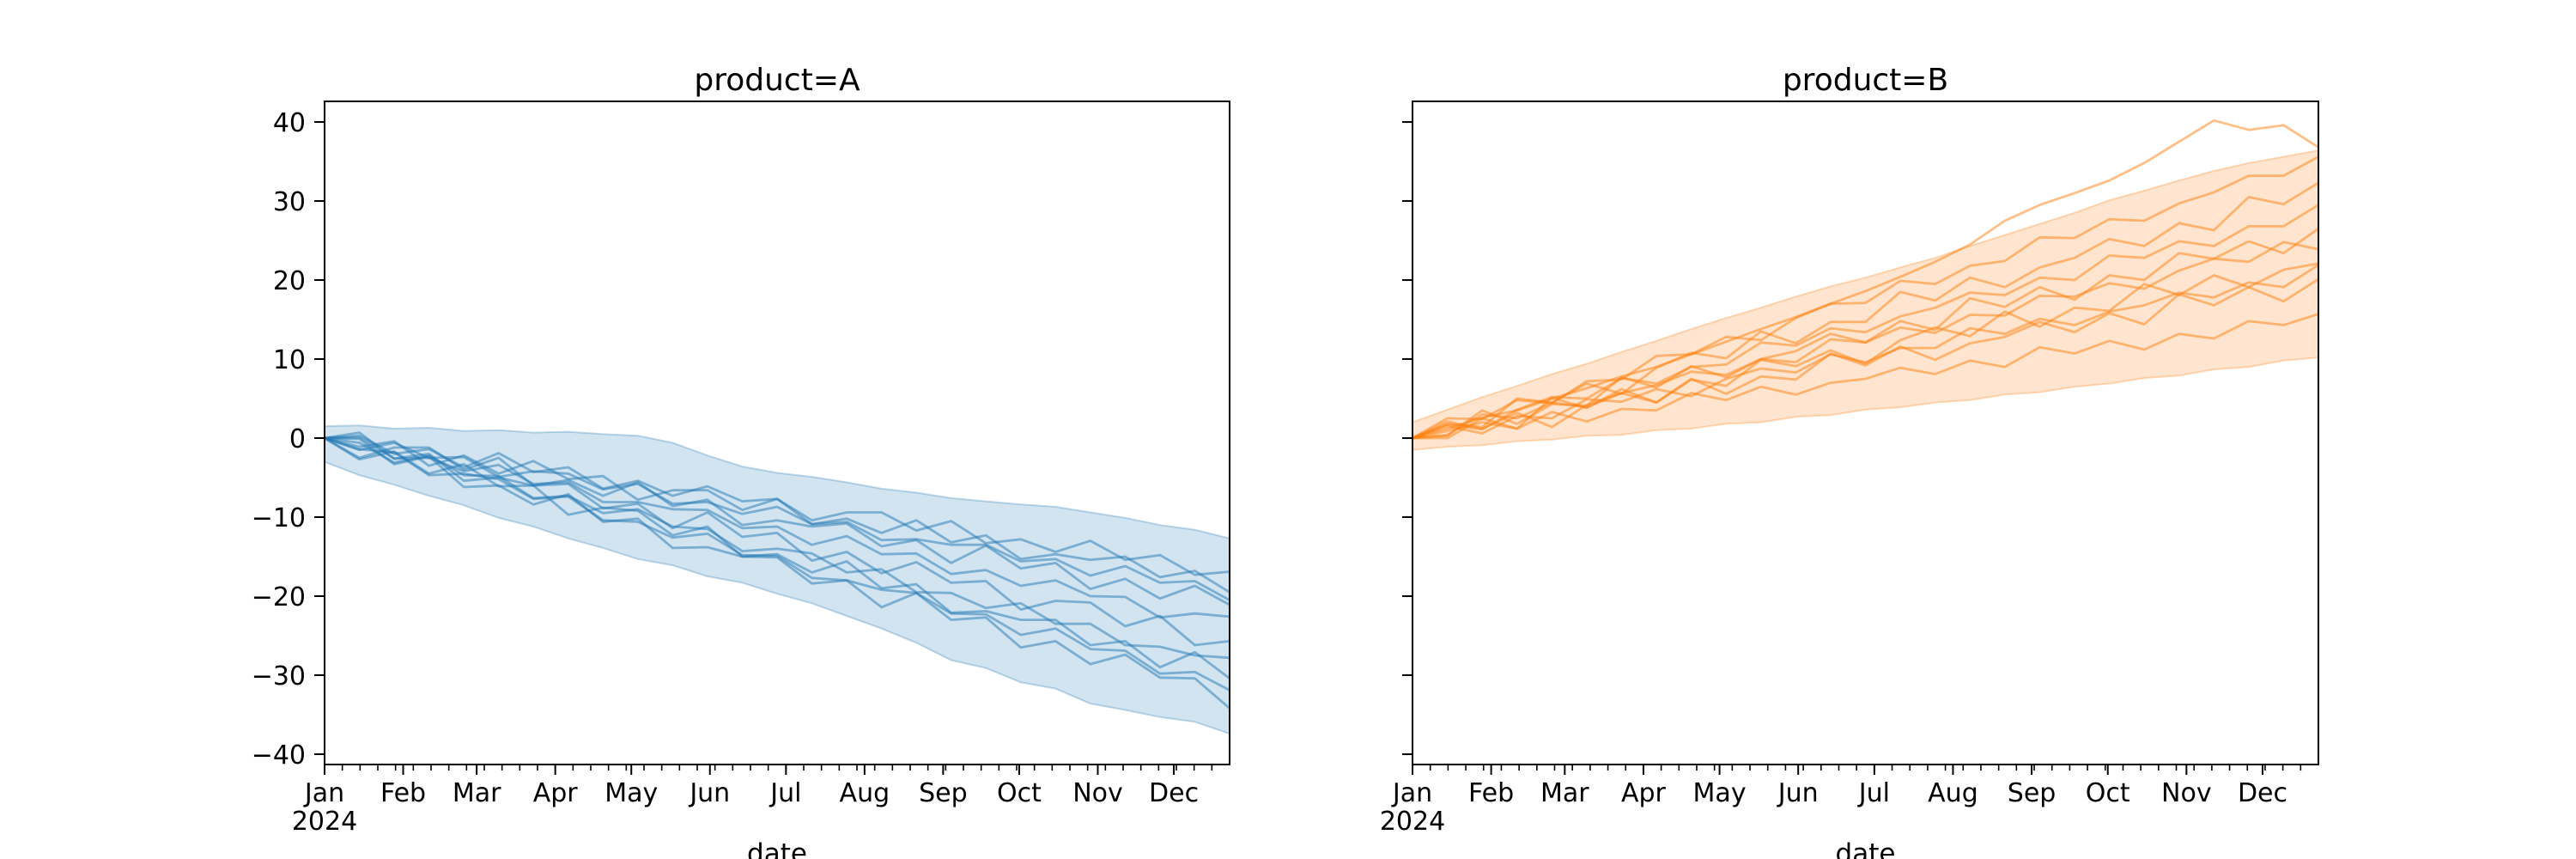 This screenshot has height=859, width=2576. I want to click on x-axis-year-label-b: 2024, so click(1412, 822).